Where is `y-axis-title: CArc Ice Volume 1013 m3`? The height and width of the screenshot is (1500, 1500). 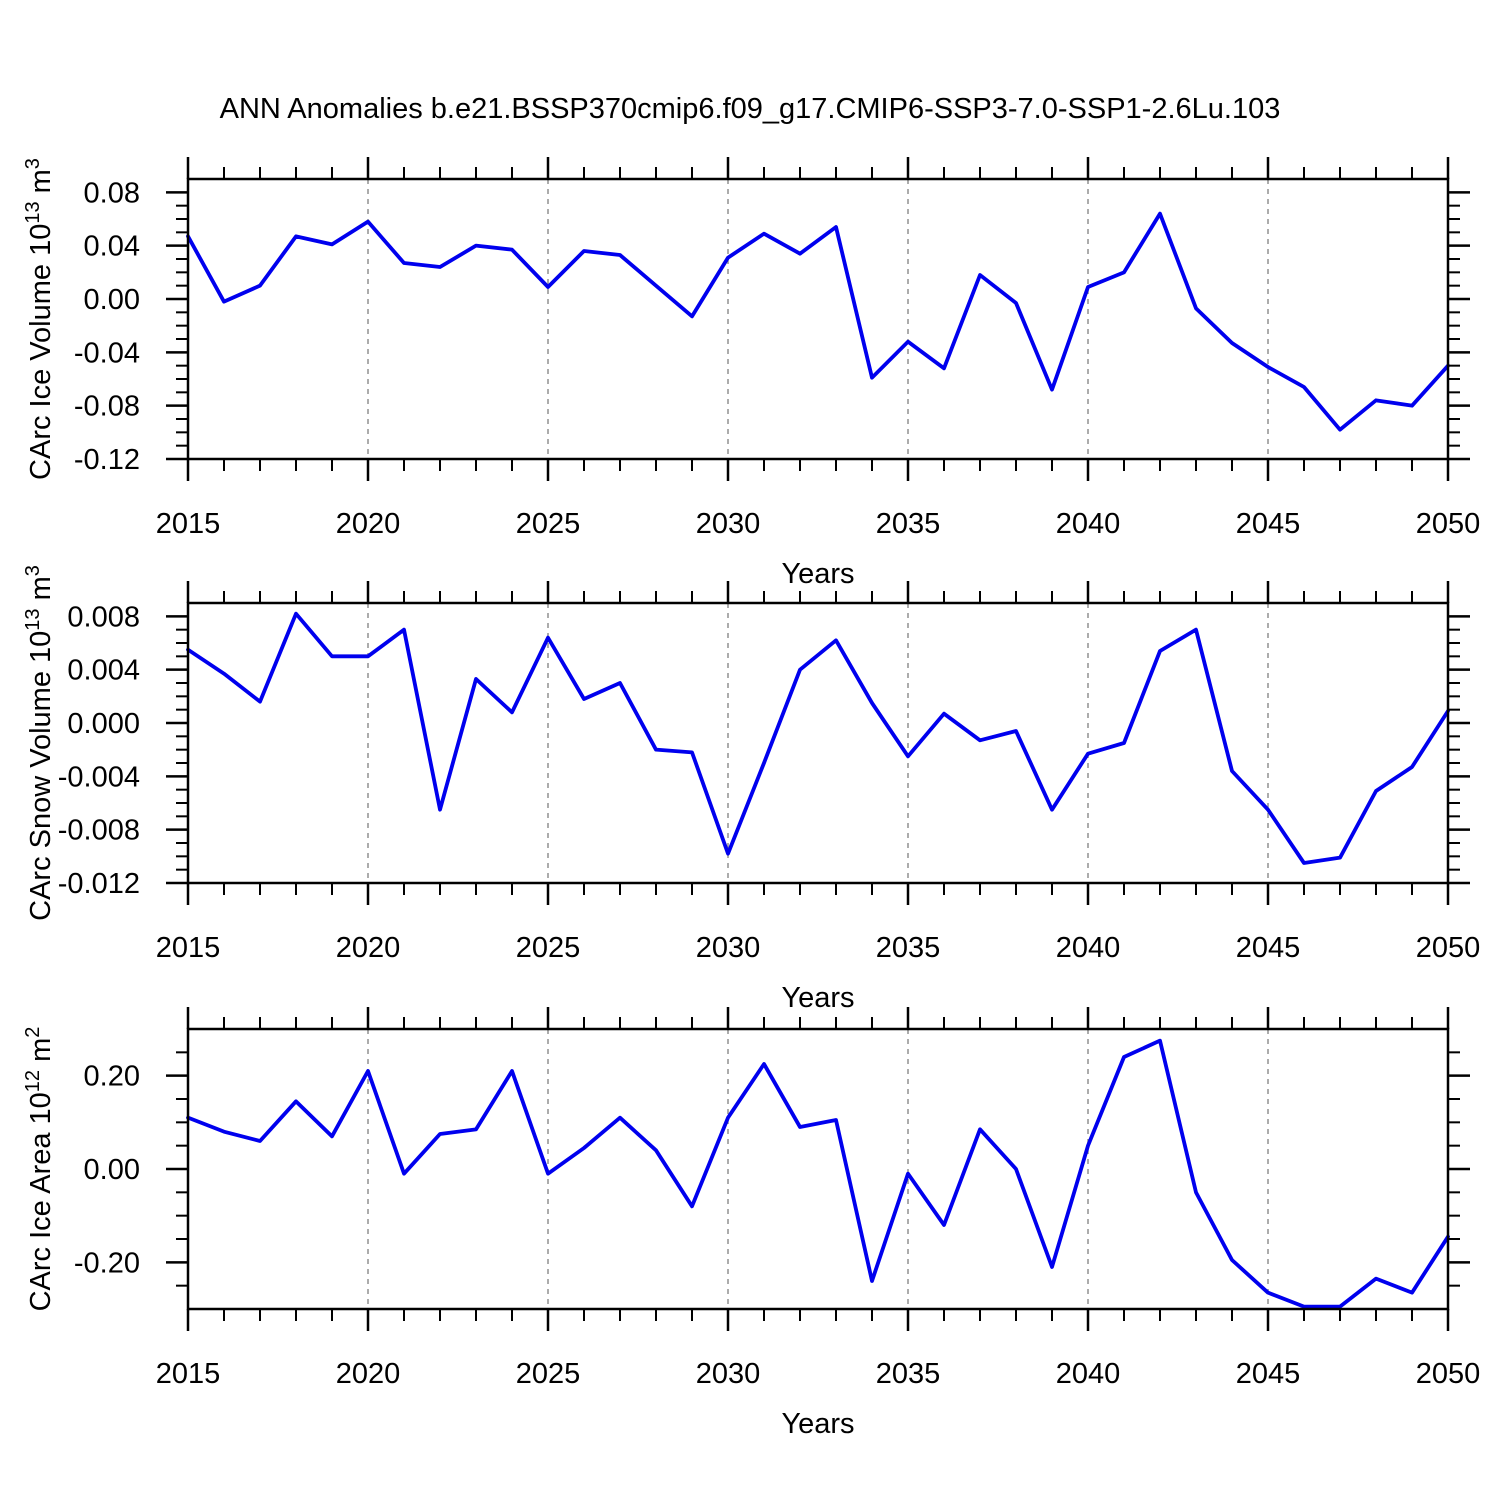
y-axis-title: CArc Ice Volume 1013 m3 is located at coordinates (39, 319).